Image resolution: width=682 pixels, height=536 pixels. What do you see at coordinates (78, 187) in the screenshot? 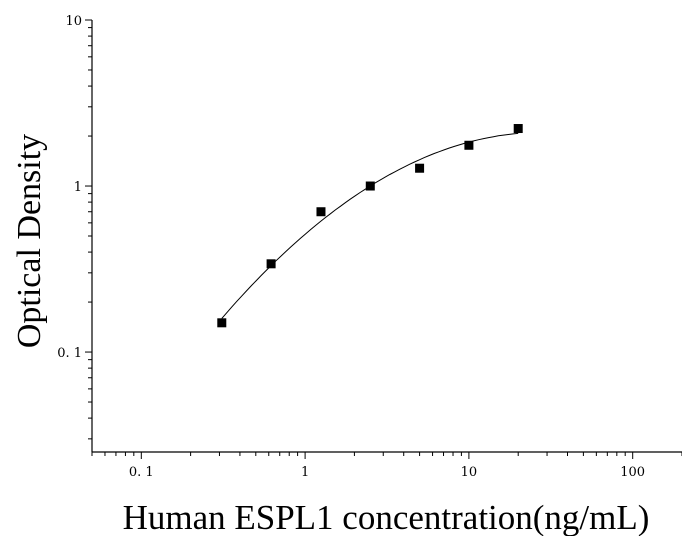
I see `y-tick-label: 1` at bounding box center [78, 187].